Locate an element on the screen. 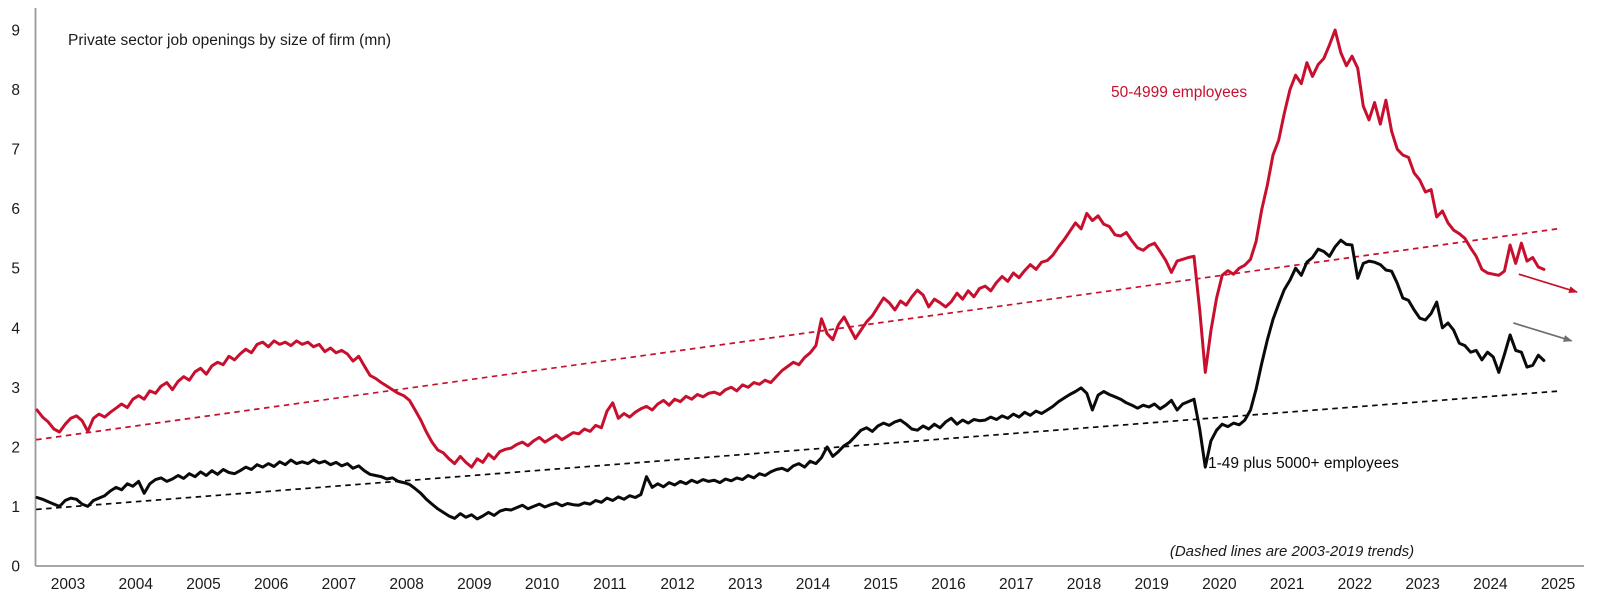  y-tick-label-5: 5 is located at coordinates (15, 269).